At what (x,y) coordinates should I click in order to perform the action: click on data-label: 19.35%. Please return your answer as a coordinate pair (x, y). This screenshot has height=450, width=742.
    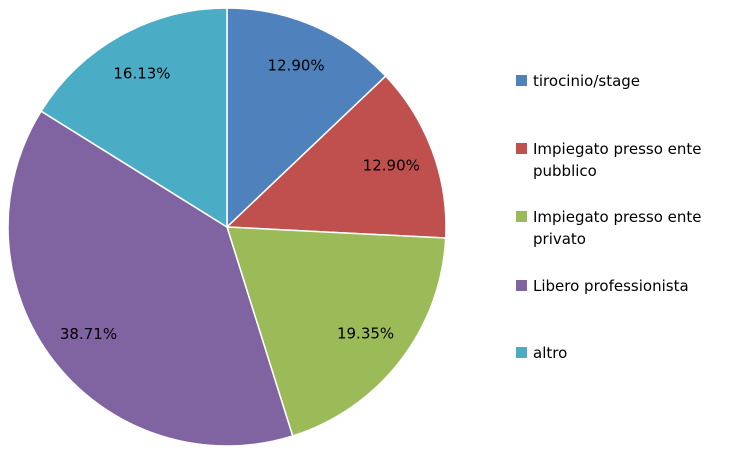
    Looking at the image, I should click on (365, 334).